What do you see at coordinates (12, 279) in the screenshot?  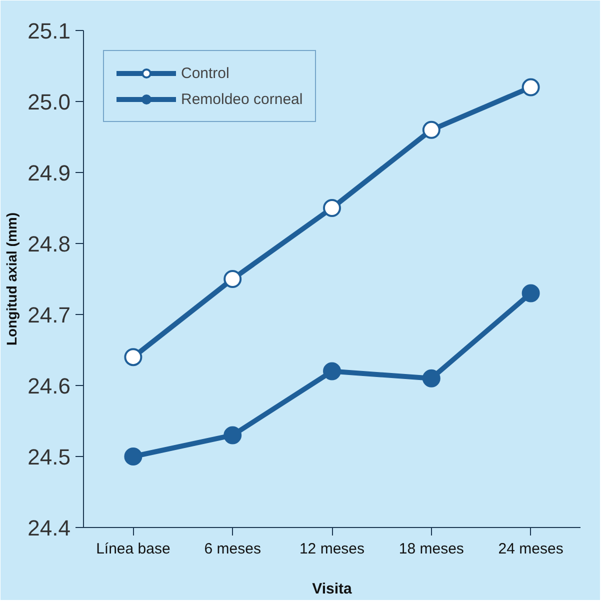 I see `y-axis-title: Longitud axial (mm)` at bounding box center [12, 279].